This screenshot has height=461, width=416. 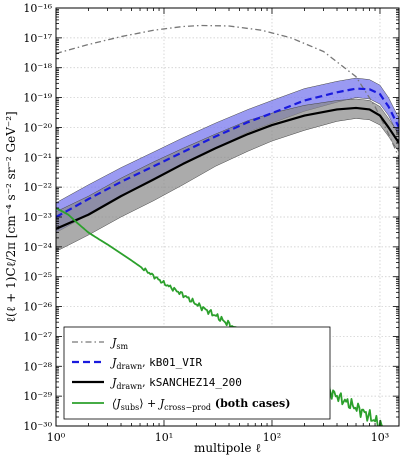 I want to click on legend-label-2: Jdrawn, kSANCHEZ14_200, so click(x=176, y=383).